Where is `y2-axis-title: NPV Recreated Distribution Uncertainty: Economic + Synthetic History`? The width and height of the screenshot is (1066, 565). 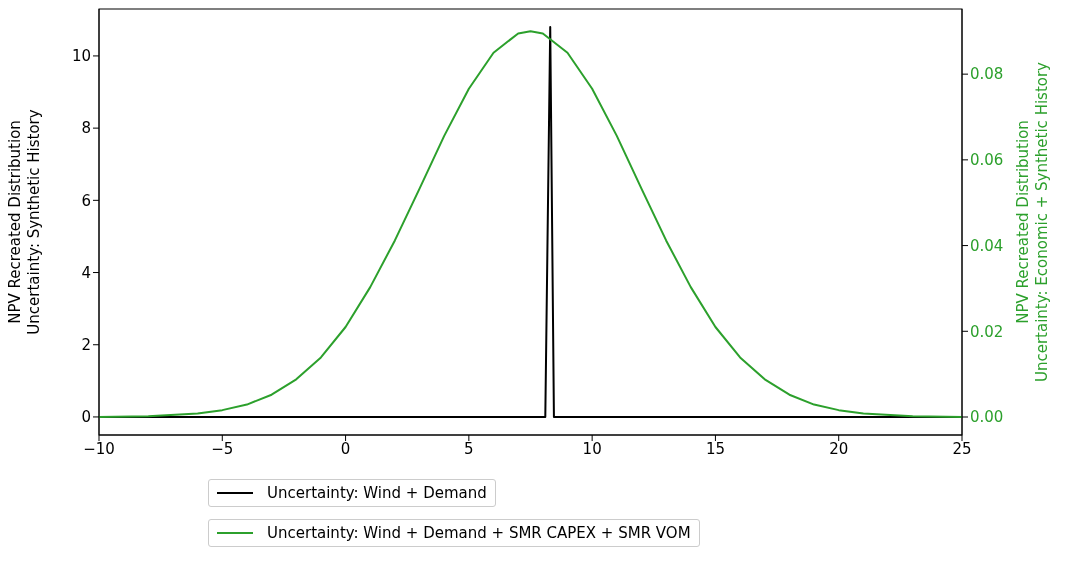 y2-axis-title: NPV Recreated Distribution Uncertainty: Economic + Synthetic History is located at coordinates (1032, 222).